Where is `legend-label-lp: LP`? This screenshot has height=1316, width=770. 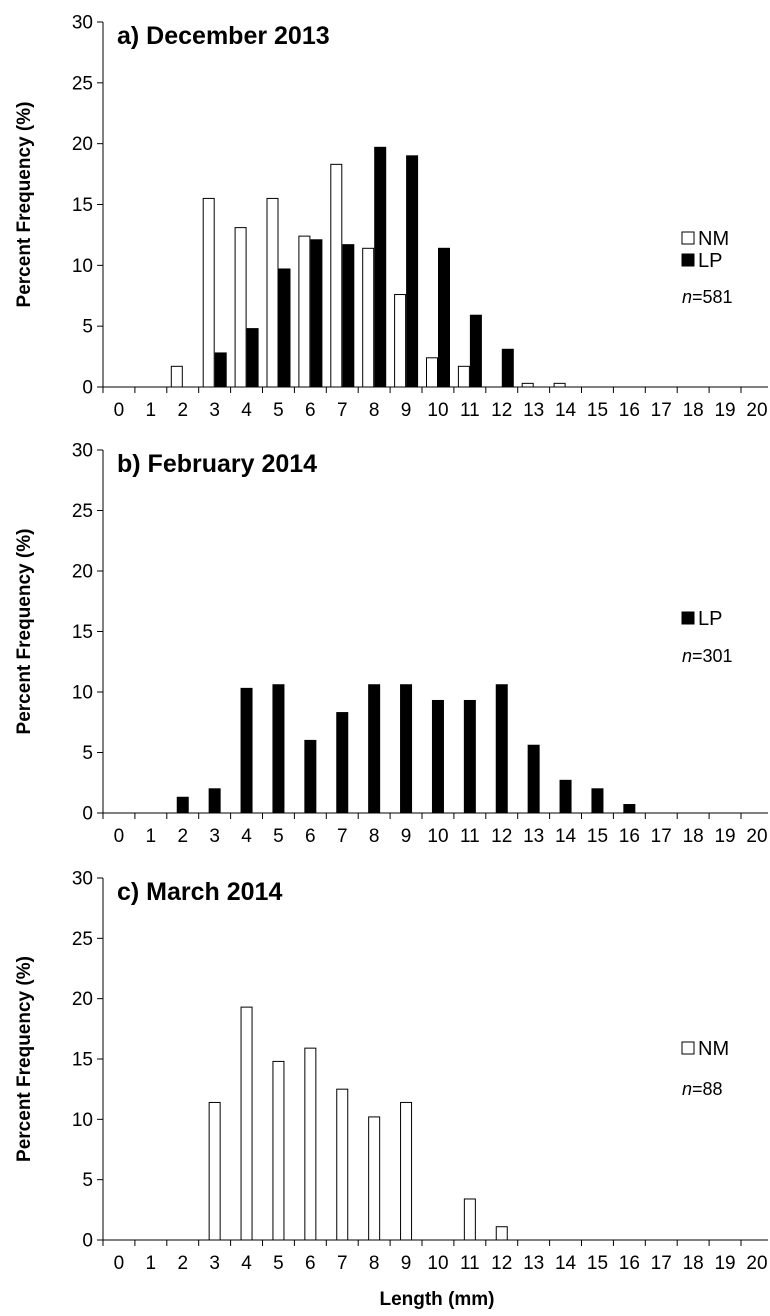
legend-label-lp: LP is located at coordinates (710, 619).